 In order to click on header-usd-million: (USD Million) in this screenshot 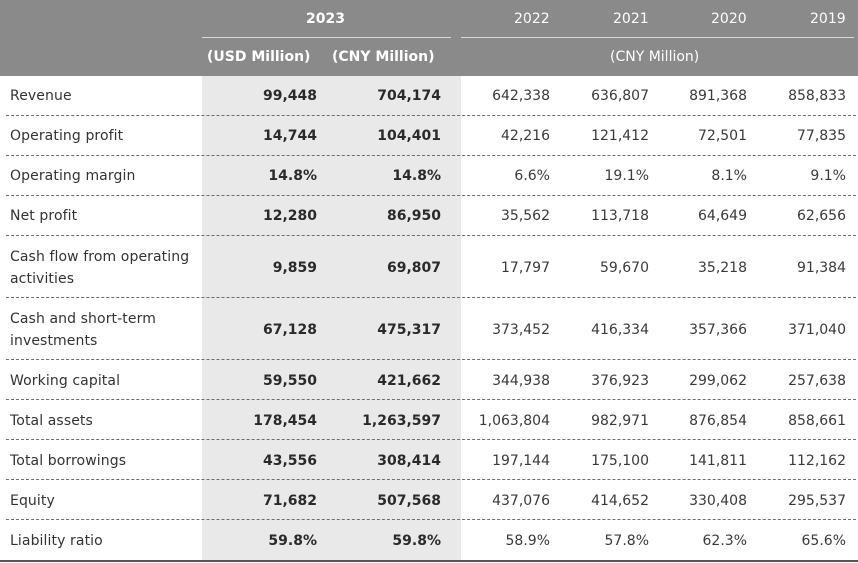, I will do `click(259, 57)`.